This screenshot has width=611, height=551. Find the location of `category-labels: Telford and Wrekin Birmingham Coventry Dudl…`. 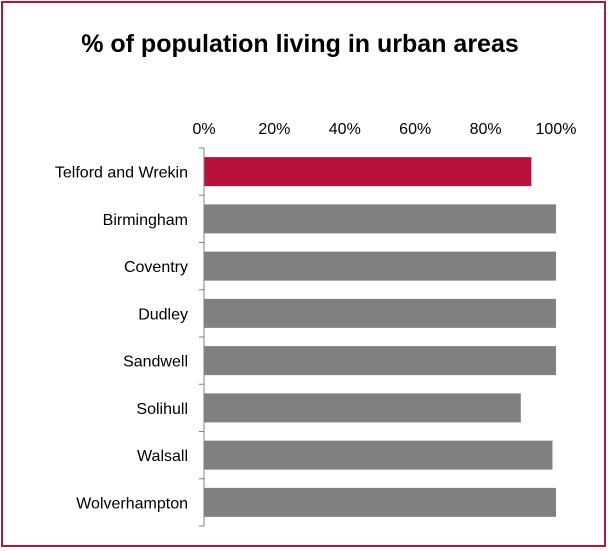

category-labels: Telford and Wrekin Birmingham Coventry Dudl… is located at coordinates (121, 339).